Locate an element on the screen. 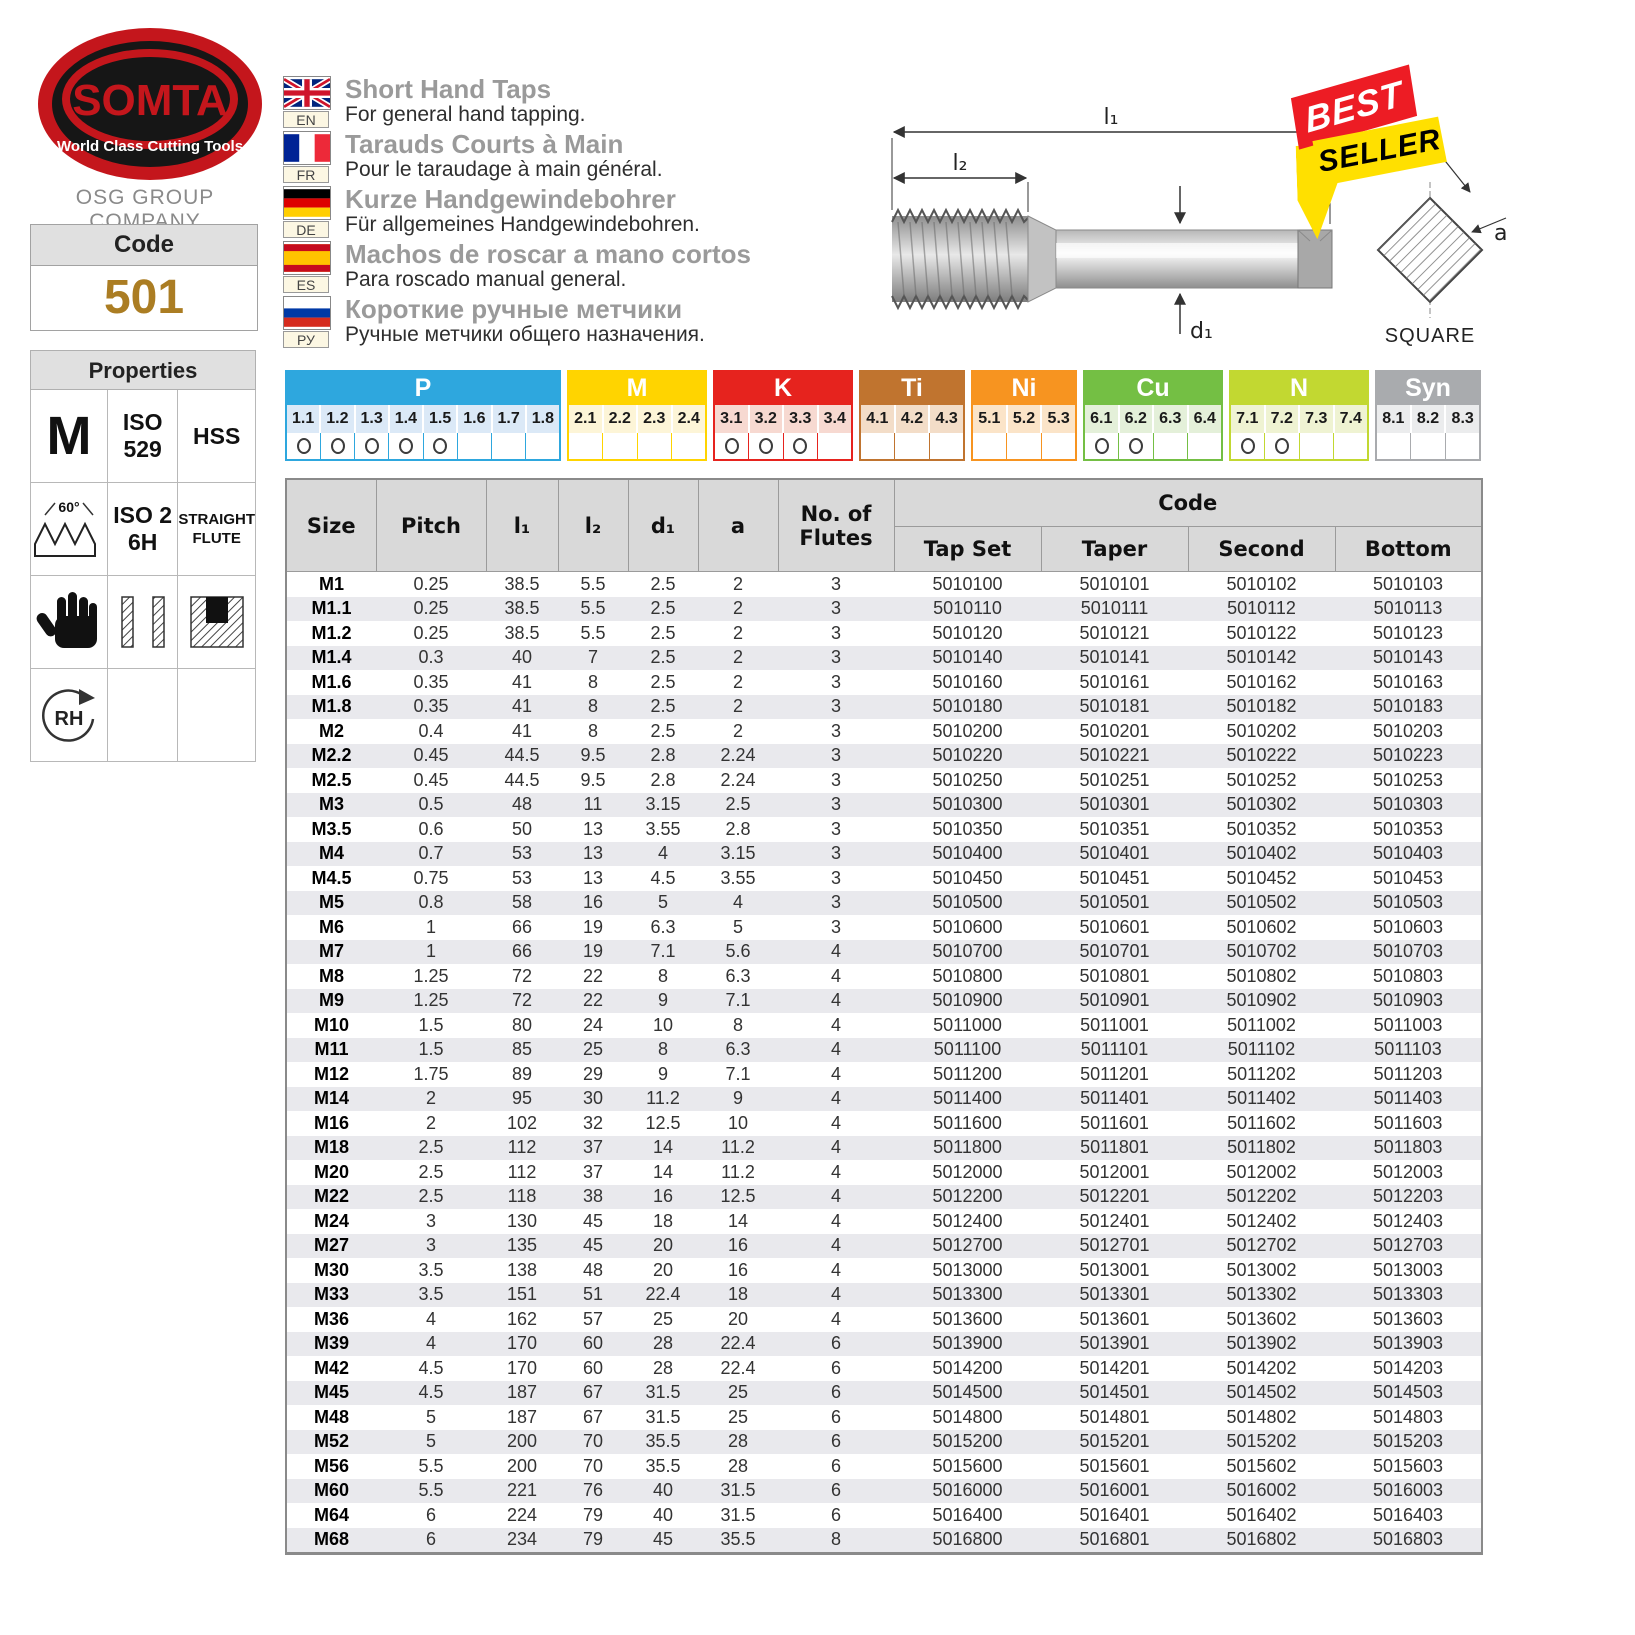 The image size is (1635, 1635). size-cell: M1.8 is located at coordinates (331, 706).